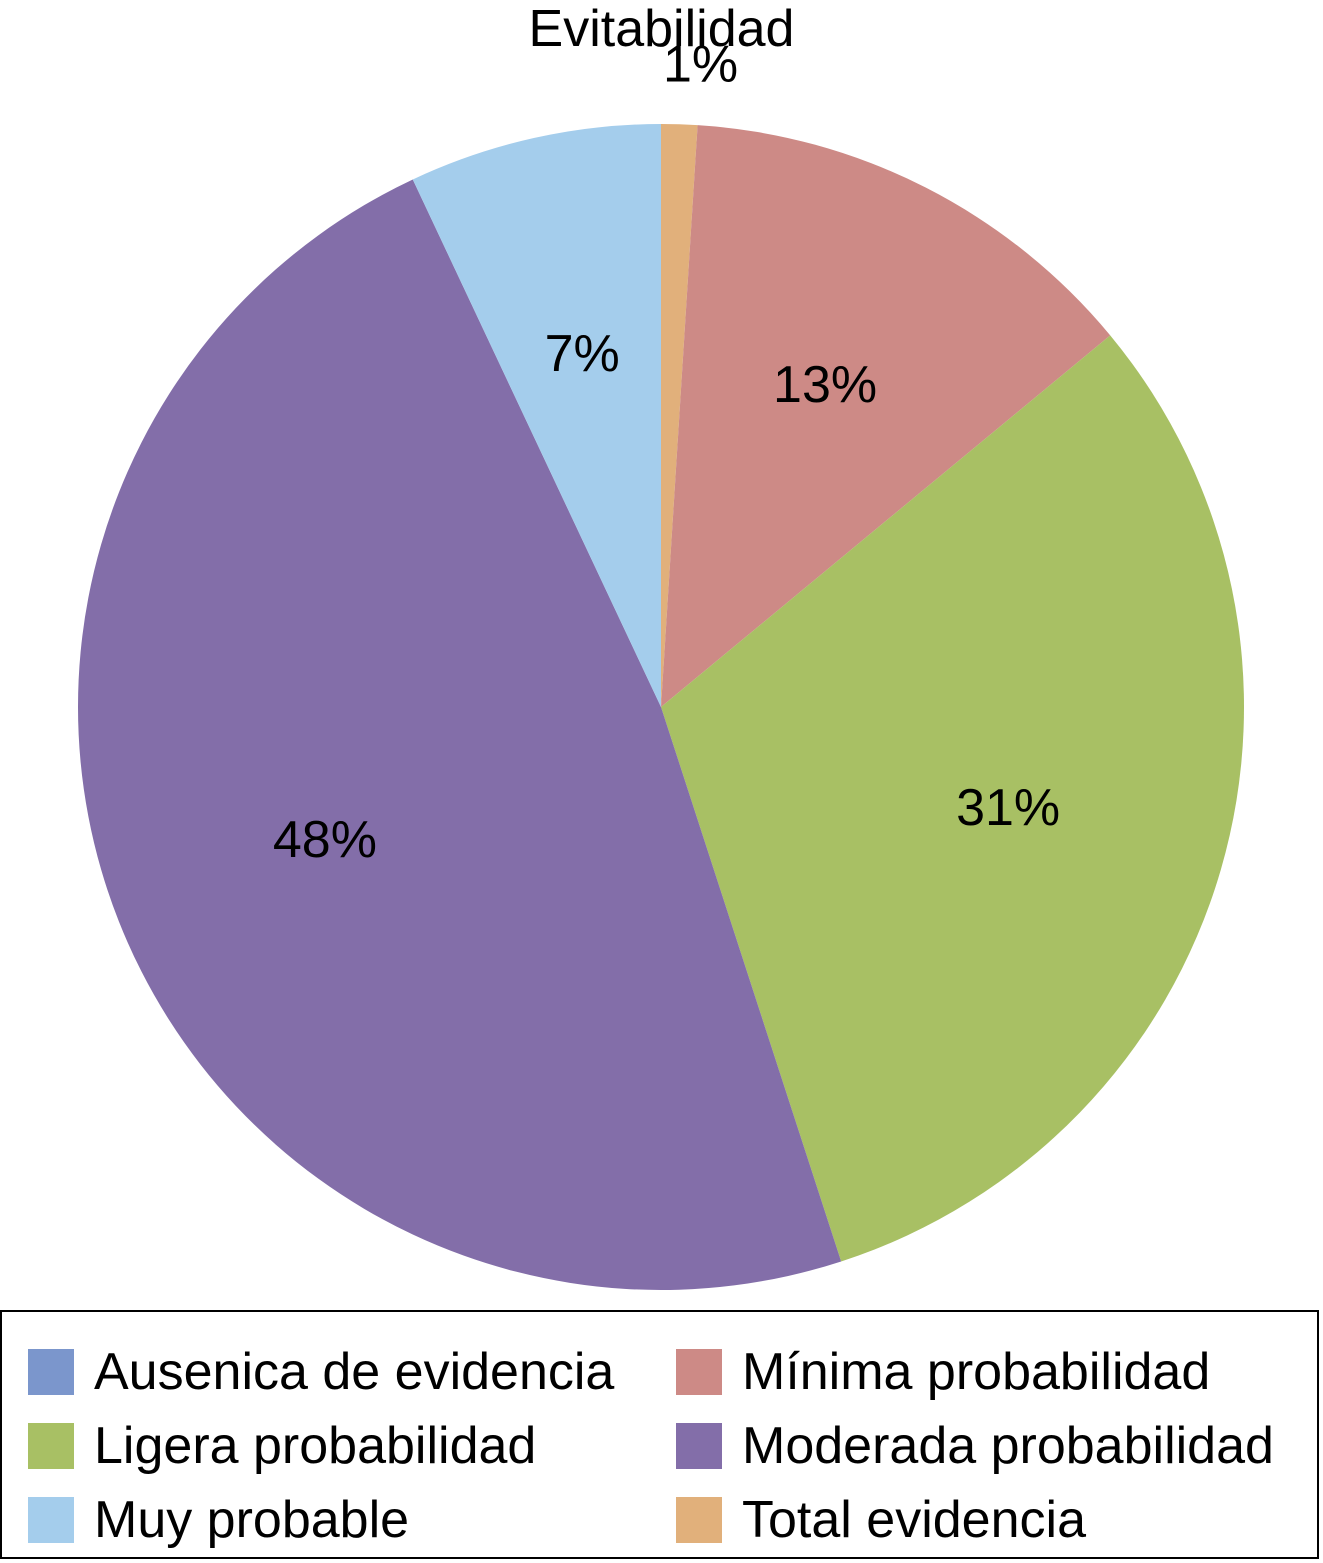 This screenshot has height=1563, width=1323. I want to click on slice-label-total-evidencia: 1%, so click(700, 64).